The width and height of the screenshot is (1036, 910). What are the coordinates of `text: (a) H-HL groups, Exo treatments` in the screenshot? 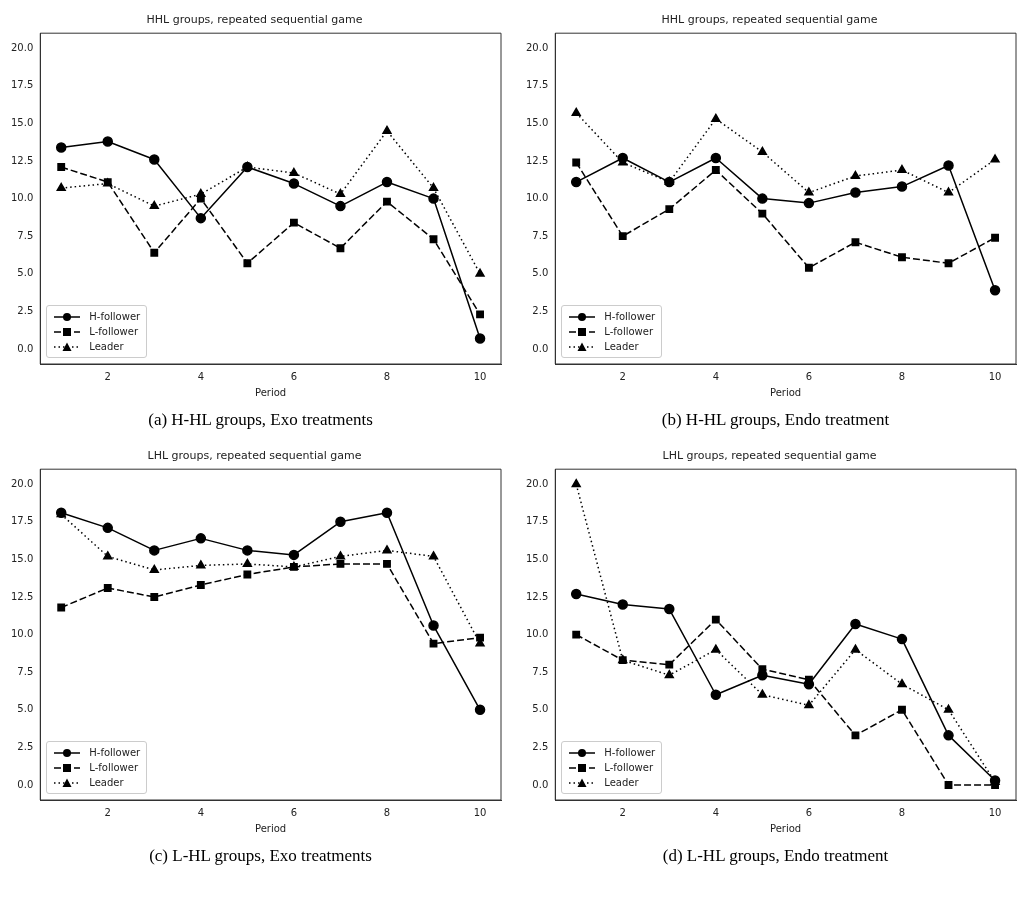 It's located at (260, 420).